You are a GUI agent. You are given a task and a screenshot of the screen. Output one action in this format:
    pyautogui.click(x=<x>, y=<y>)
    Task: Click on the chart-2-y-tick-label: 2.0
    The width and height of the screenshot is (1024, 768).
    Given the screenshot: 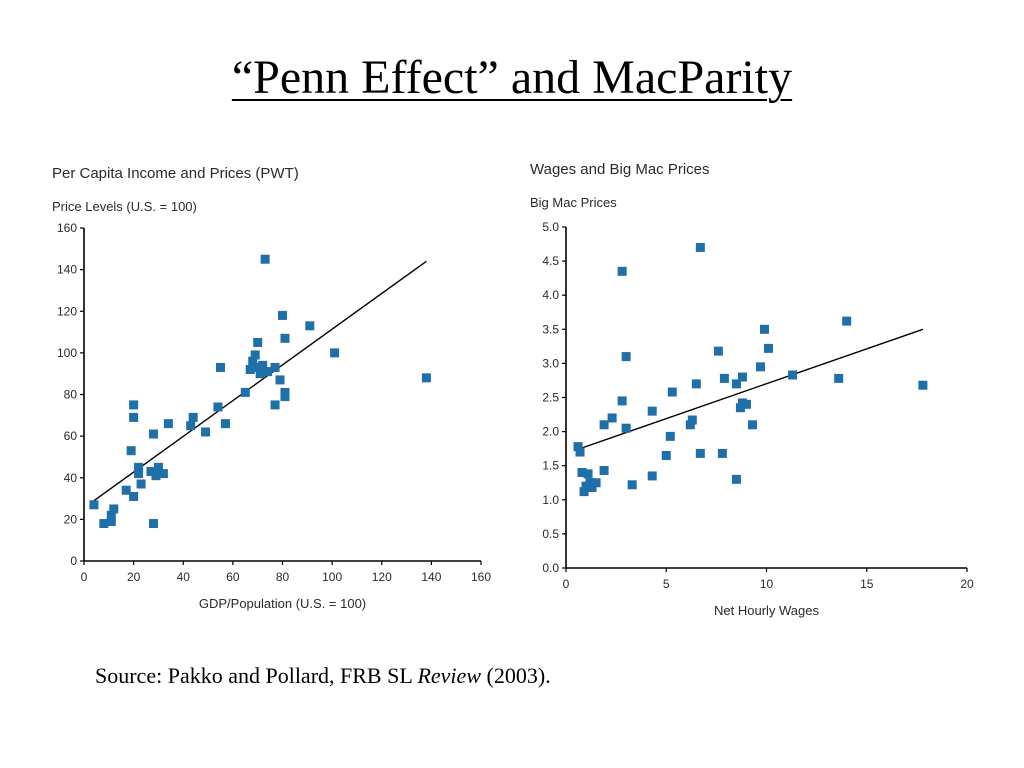 What is the action you would take?
    pyautogui.click(x=550, y=432)
    